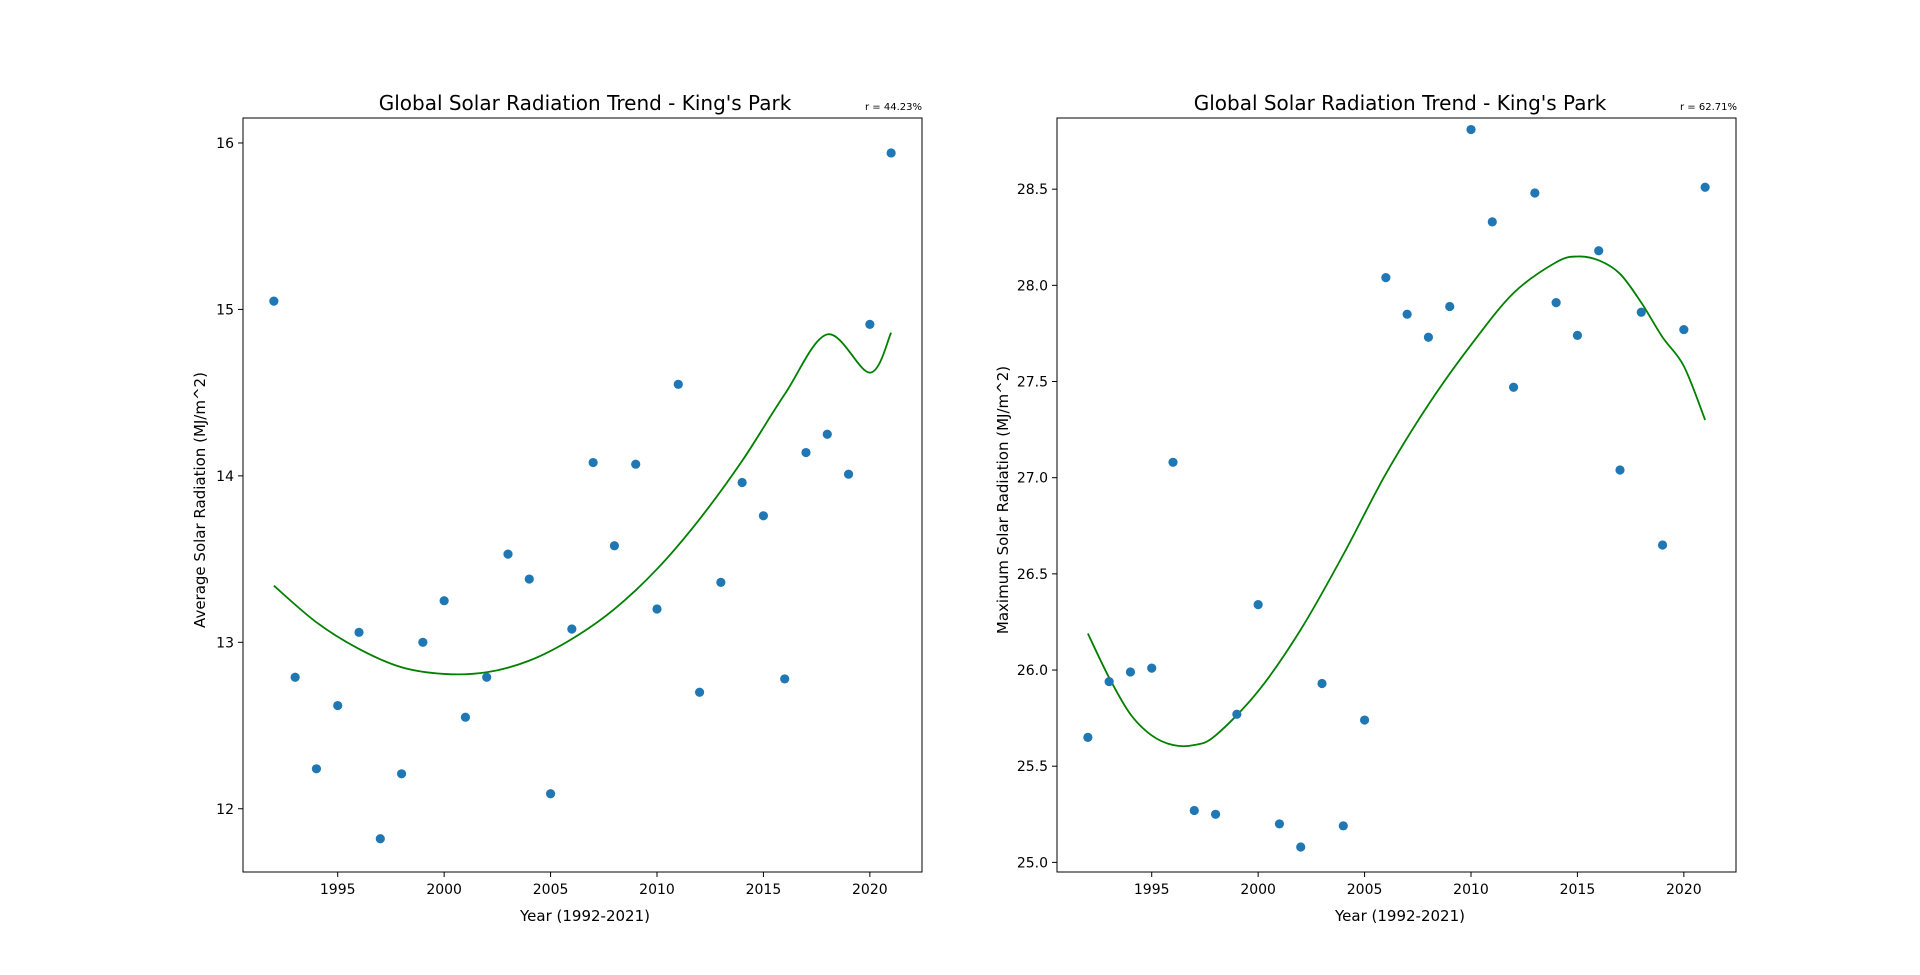 Image resolution: width=1920 pixels, height=975 pixels. Describe the element at coordinates (584, 916) in the screenshot. I see `x-axis-label: Year (1992-2021)` at that location.